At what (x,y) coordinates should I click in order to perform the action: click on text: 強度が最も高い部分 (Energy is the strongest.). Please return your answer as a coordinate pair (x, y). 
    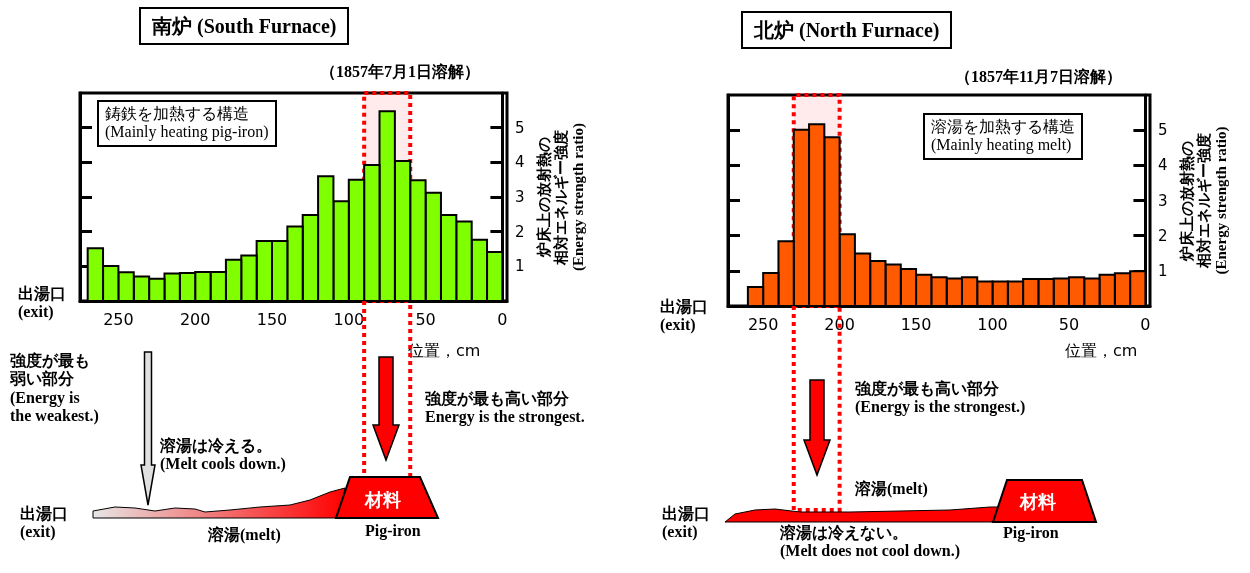
    Looking at the image, I should click on (940, 398).